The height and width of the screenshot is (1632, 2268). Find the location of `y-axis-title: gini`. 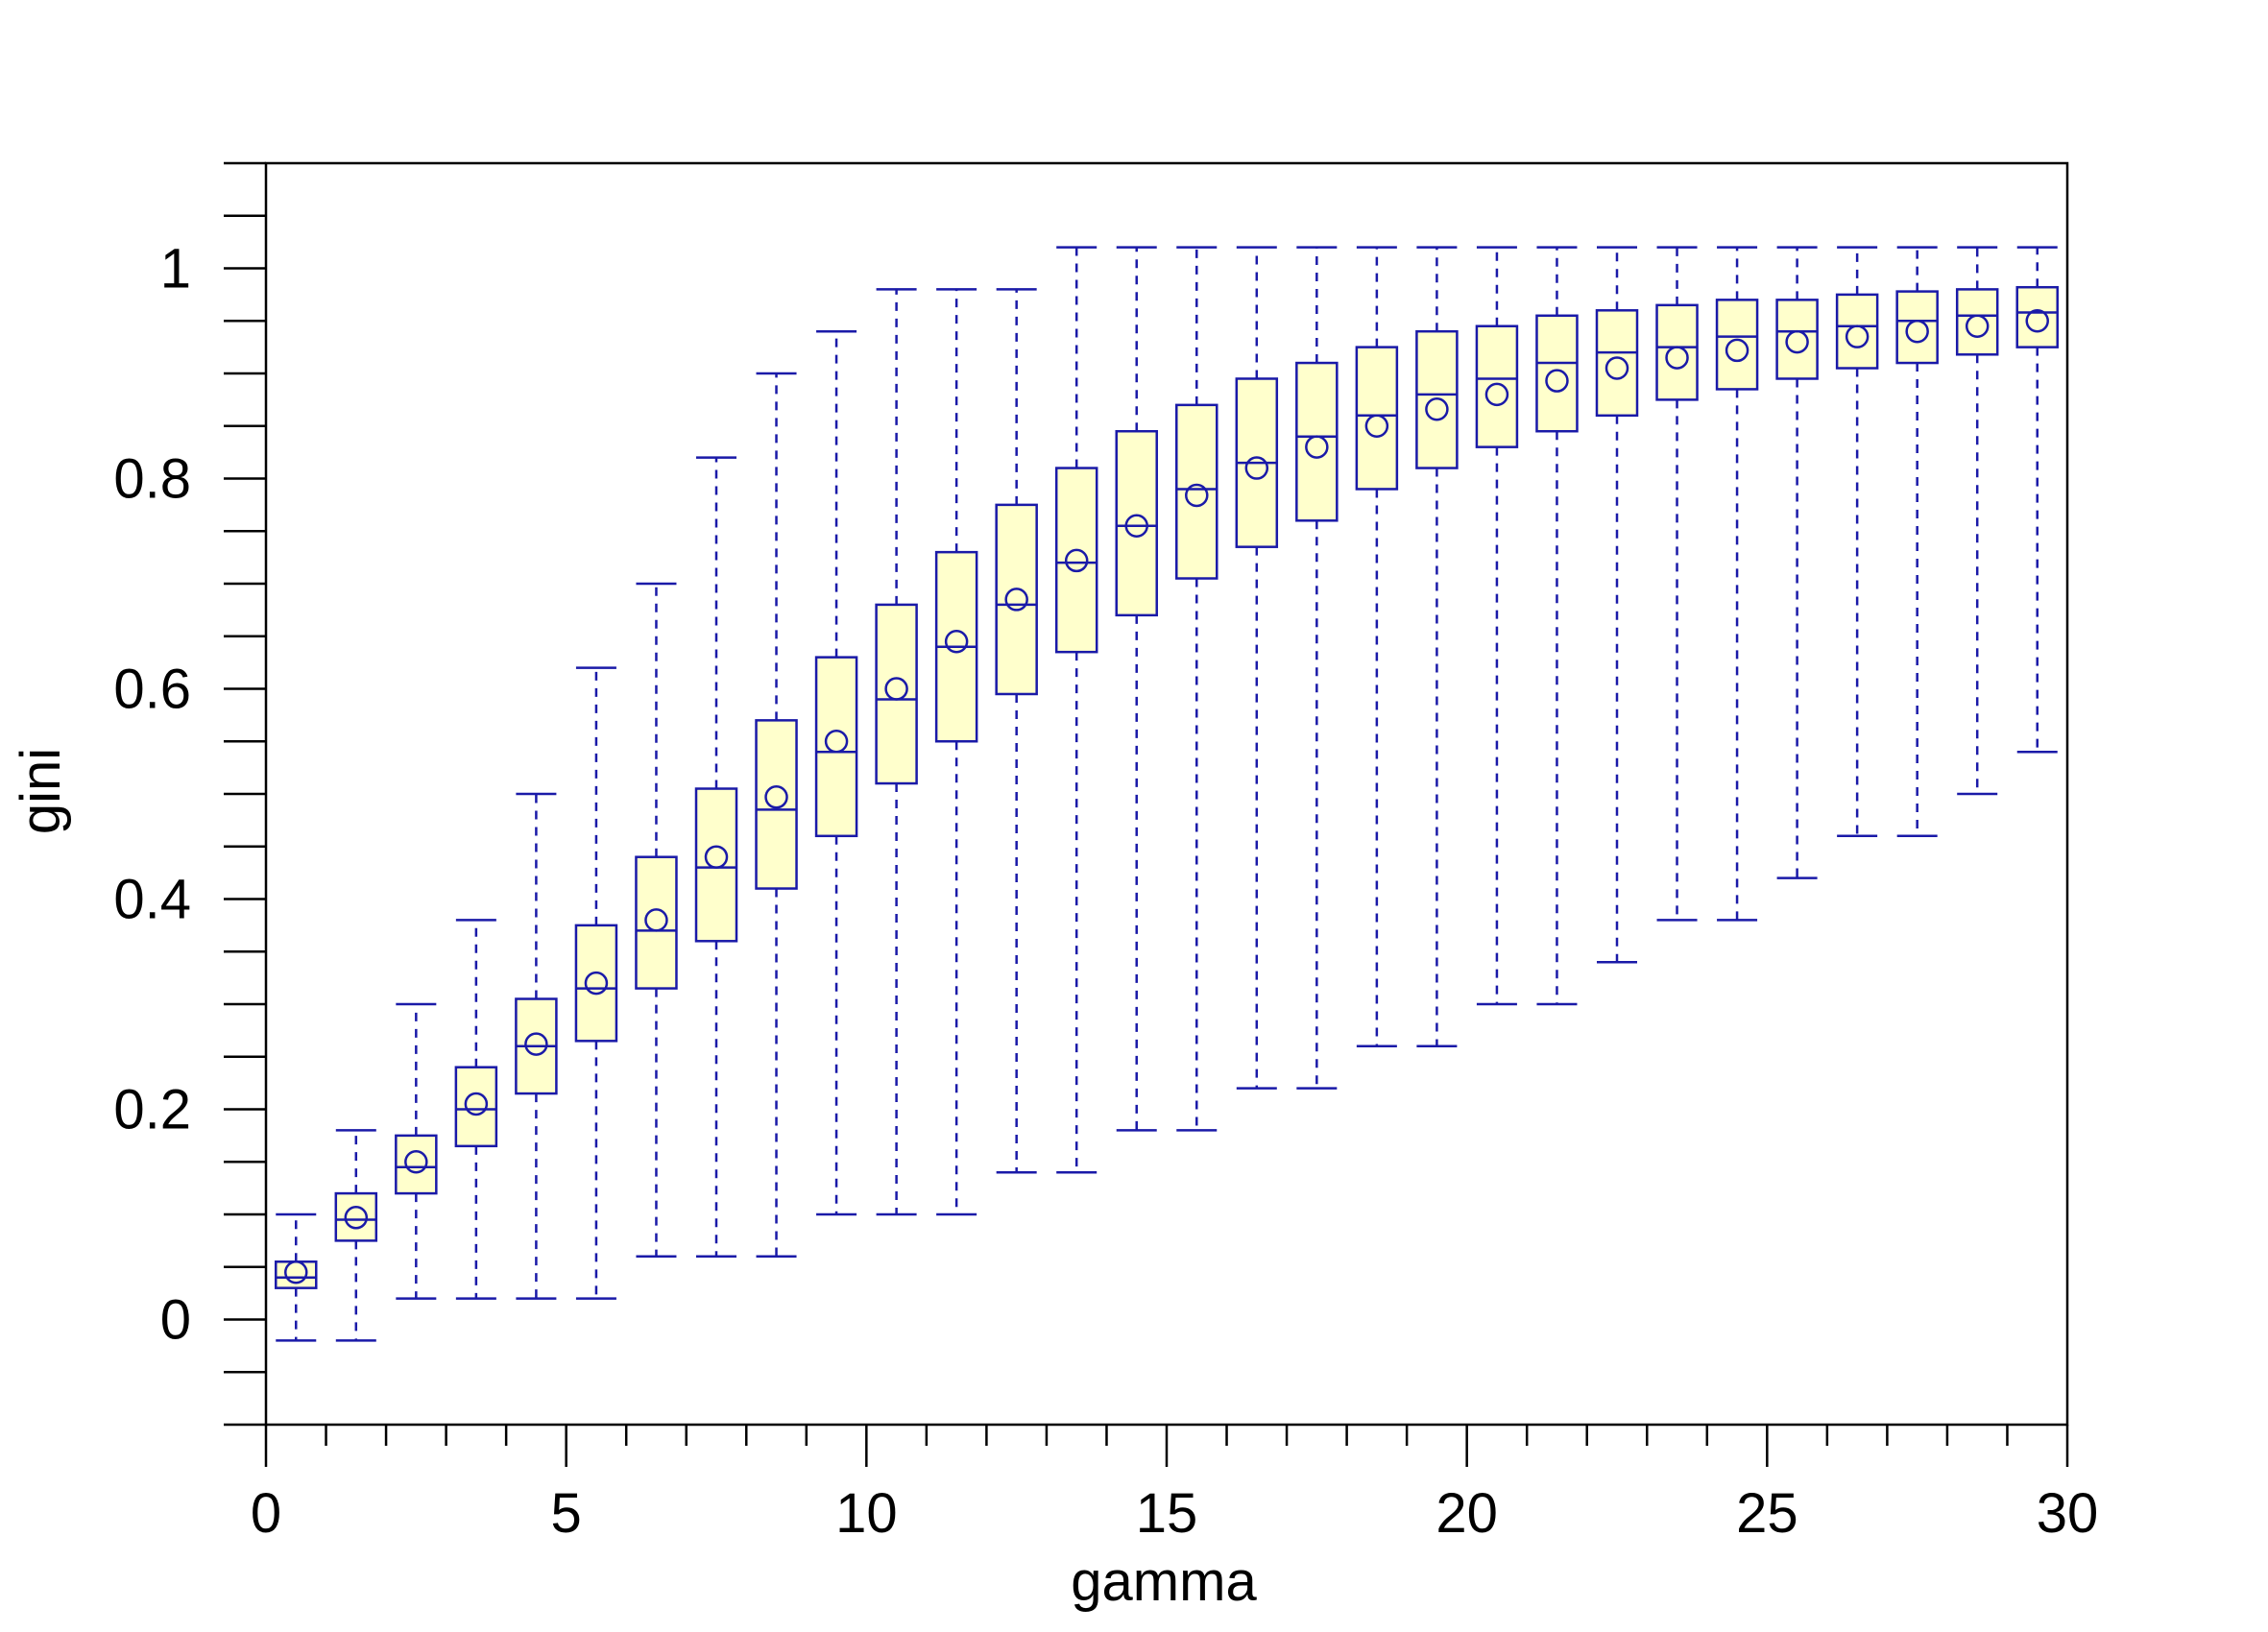

y-axis-title: gini is located at coordinates (41, 791).